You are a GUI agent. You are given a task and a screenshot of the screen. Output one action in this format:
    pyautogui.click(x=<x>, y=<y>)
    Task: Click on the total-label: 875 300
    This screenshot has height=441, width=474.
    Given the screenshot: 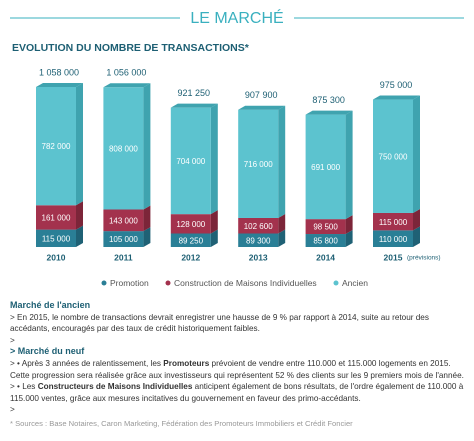 What is the action you would take?
    pyautogui.click(x=328, y=100)
    